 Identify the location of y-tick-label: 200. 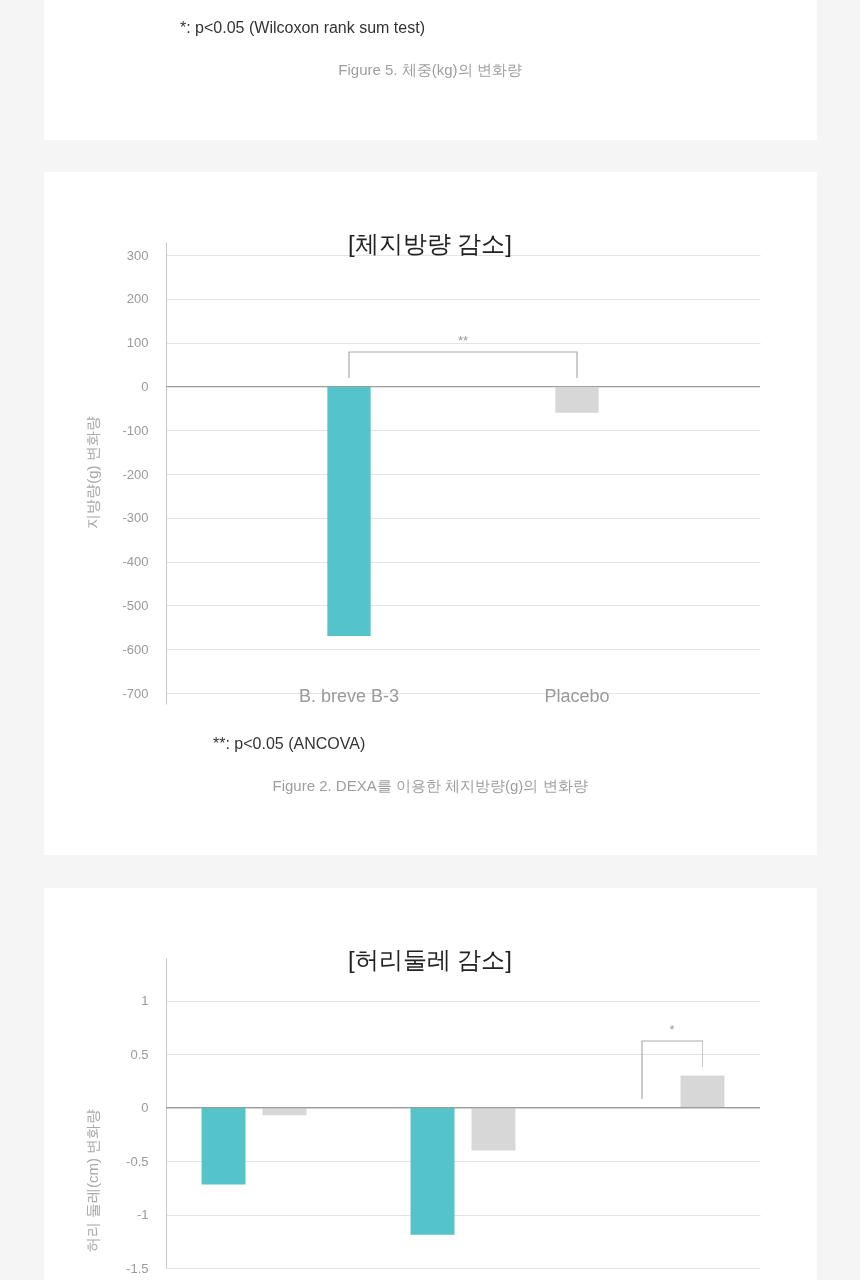
(137, 299).